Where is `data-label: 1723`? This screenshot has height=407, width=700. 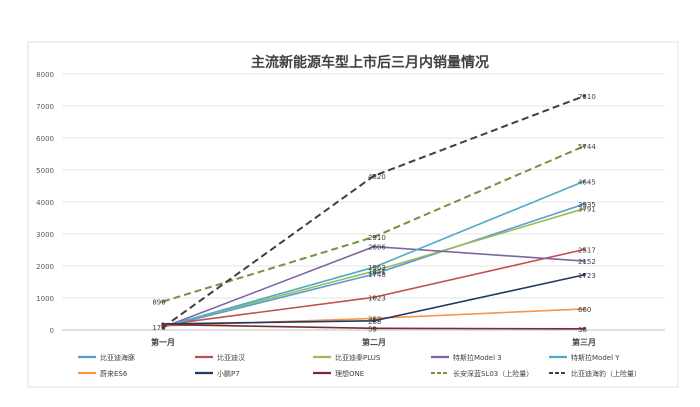
data-label: 1723 is located at coordinates (587, 276).